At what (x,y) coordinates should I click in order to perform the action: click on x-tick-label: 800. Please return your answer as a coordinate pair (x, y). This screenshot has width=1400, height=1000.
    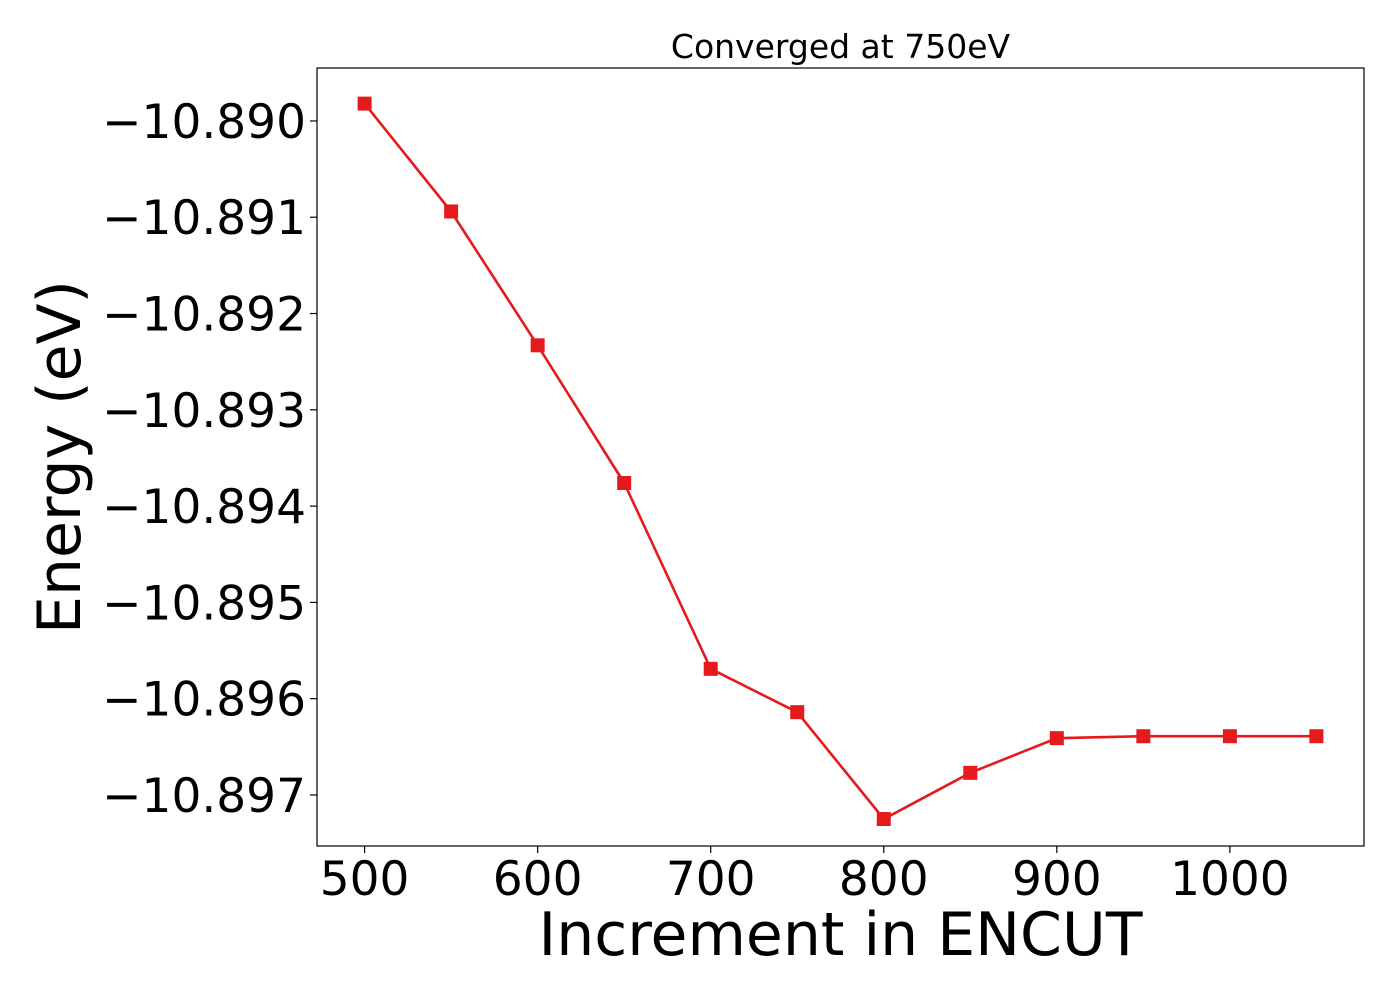
    Looking at the image, I should click on (884, 879).